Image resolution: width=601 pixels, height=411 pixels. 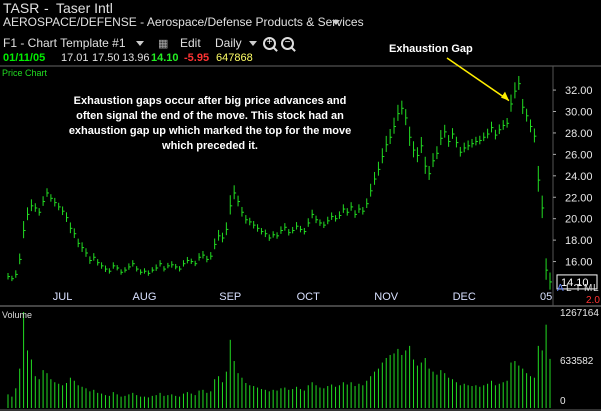 What do you see at coordinates (336, 22) in the screenshot?
I see `sector-dropdown-chevron-icon` at bounding box center [336, 22].